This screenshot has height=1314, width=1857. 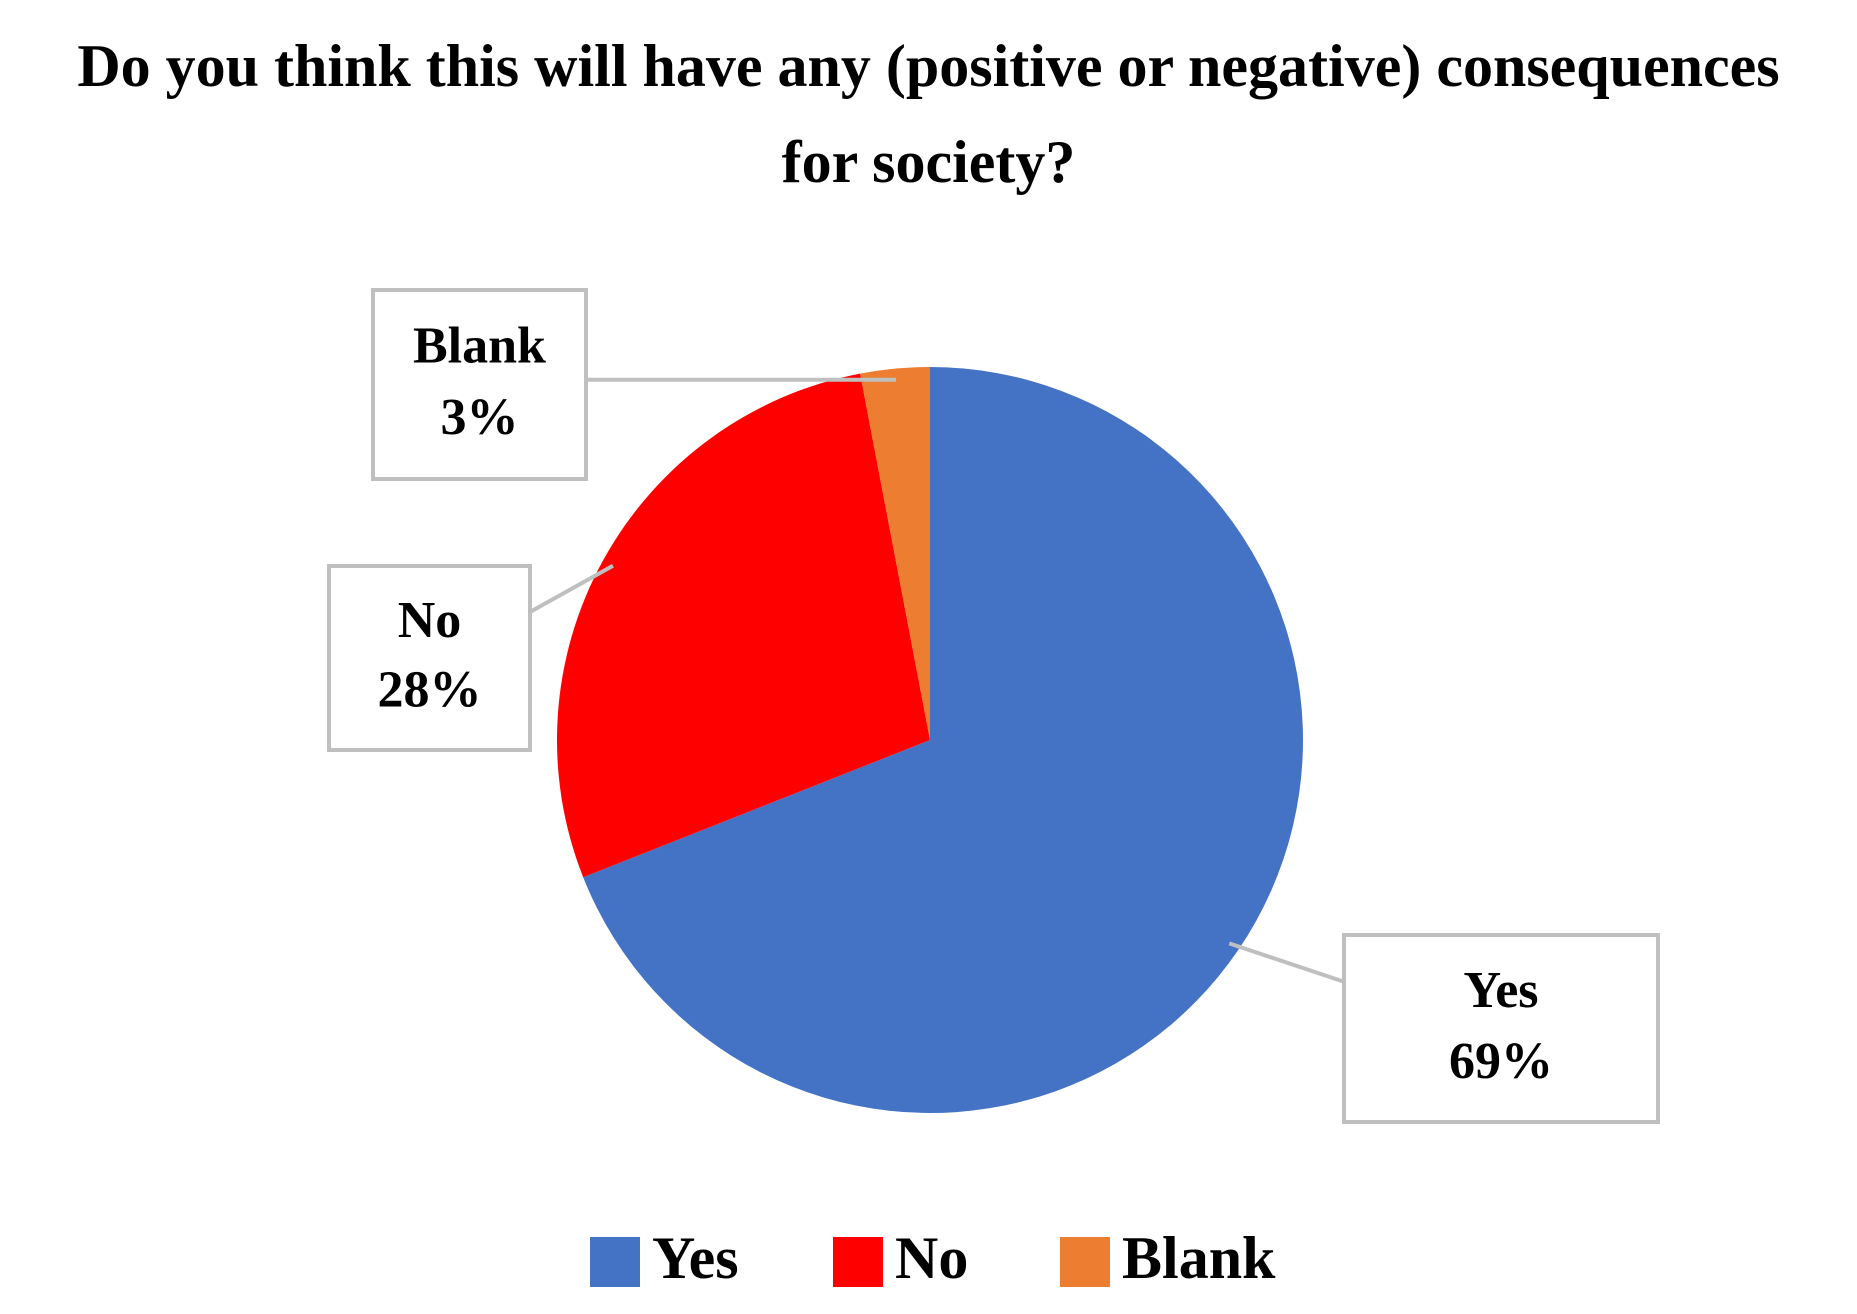 What do you see at coordinates (1199, 1258) in the screenshot?
I see `legend-label: Blank` at bounding box center [1199, 1258].